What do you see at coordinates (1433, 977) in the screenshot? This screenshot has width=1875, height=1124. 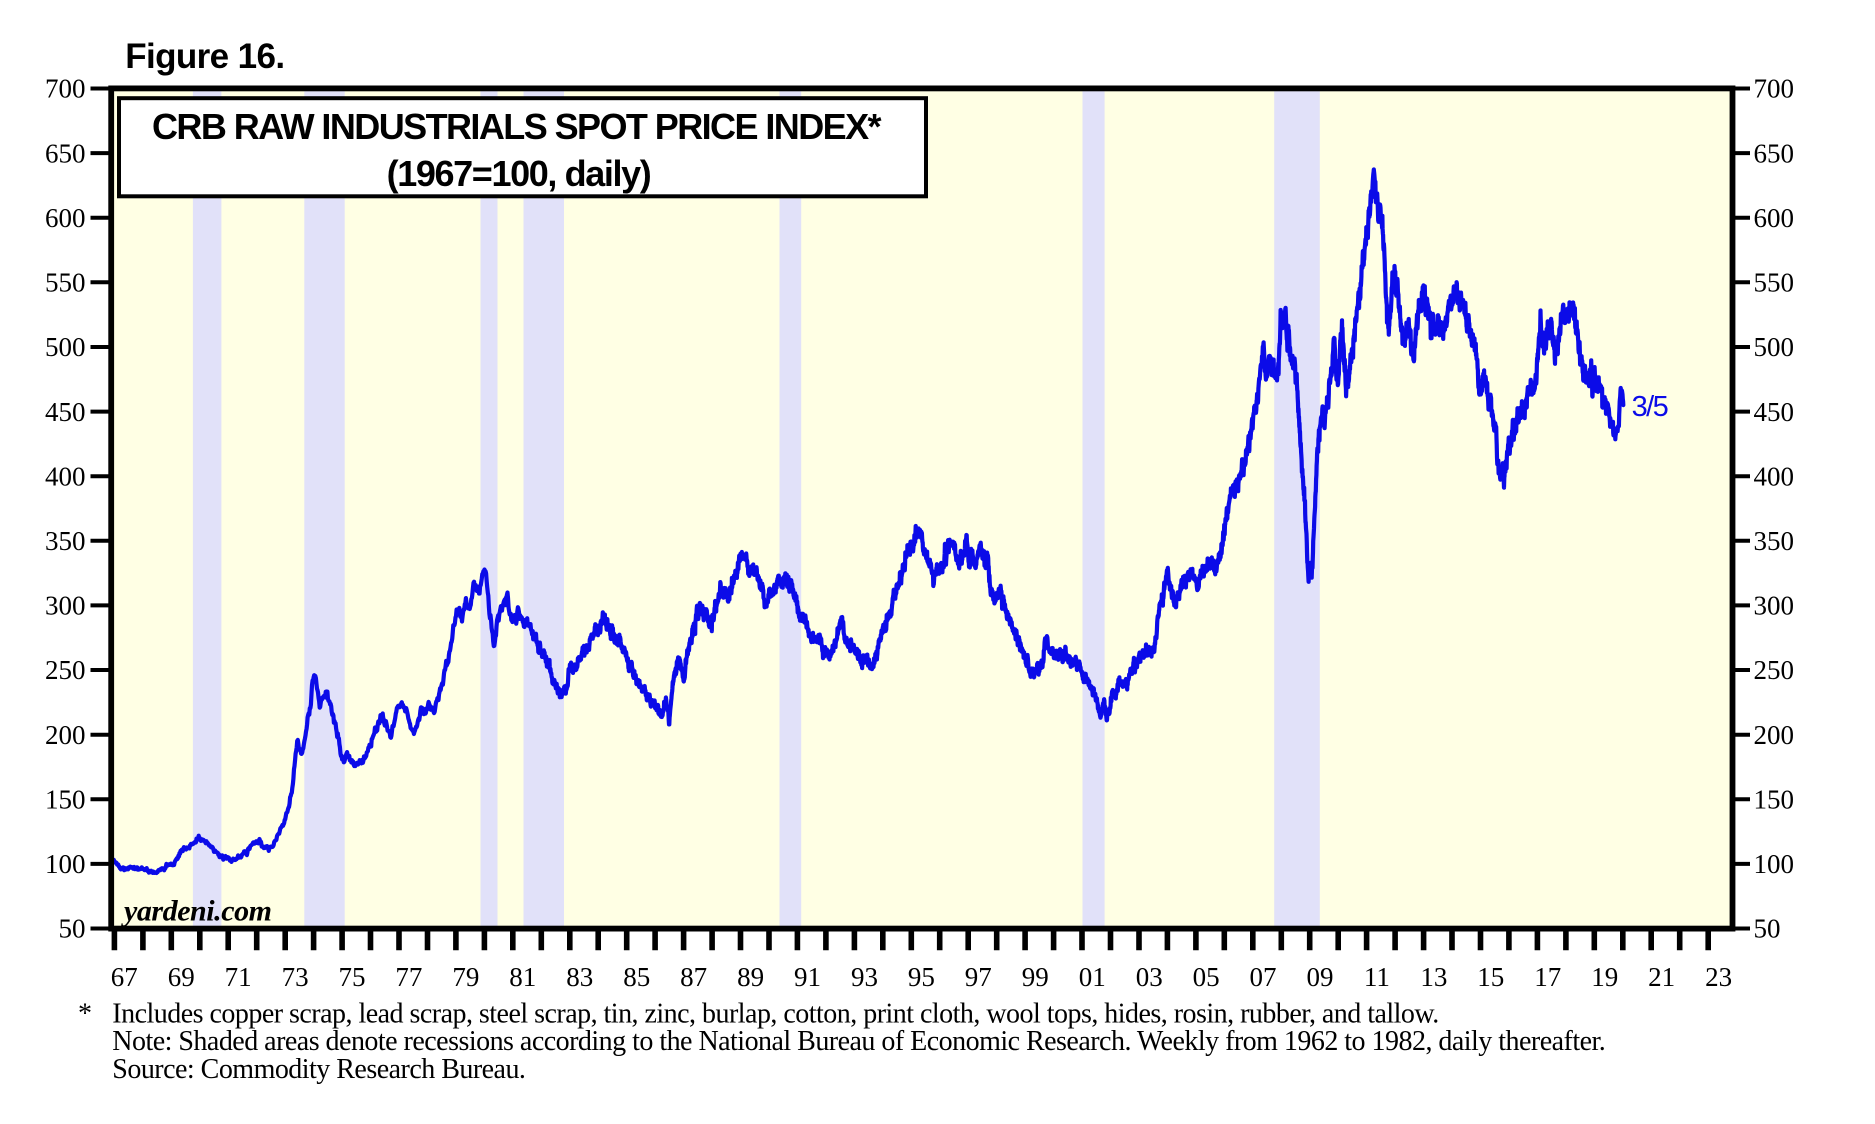 I see `svg-text: 13` at bounding box center [1433, 977].